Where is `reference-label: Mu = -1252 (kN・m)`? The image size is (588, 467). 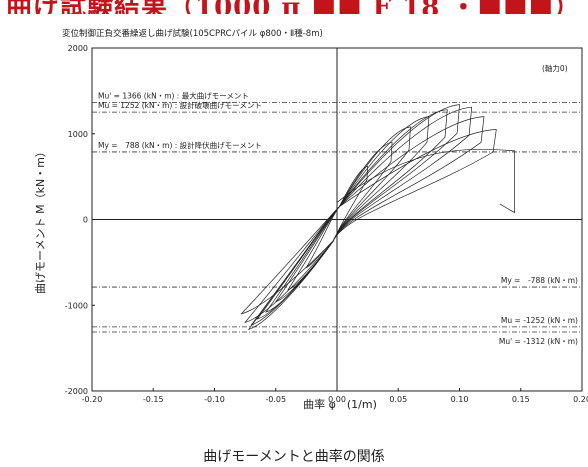 reference-label: Mu = -1252 (kN・m) is located at coordinates (539, 320).